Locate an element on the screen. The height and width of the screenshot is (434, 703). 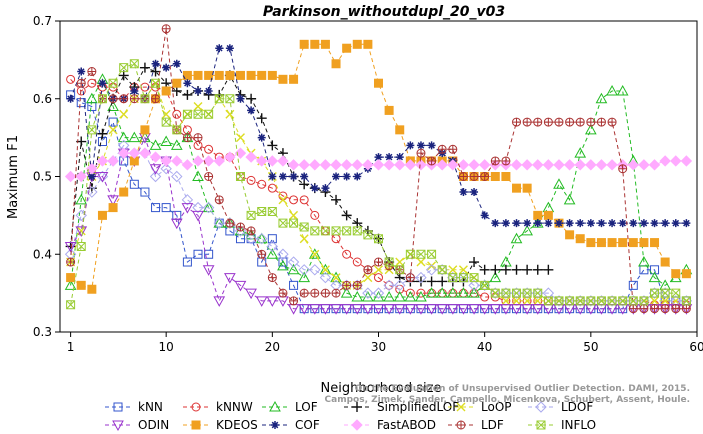
x-tick-label: 10 is located at coordinates (166, 347).